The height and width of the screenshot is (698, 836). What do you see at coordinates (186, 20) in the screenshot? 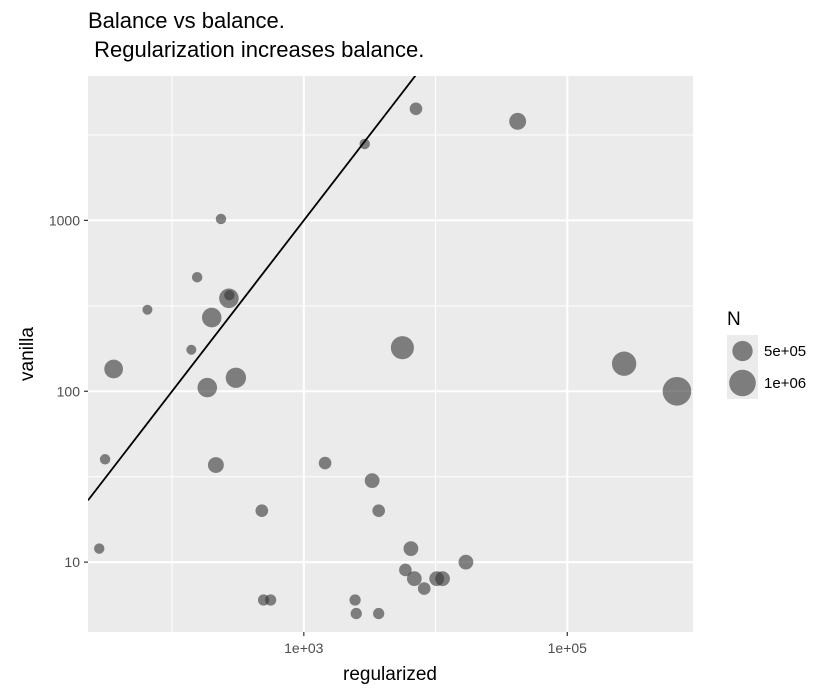
I see `chart-title: Balance vs balance.` at bounding box center [186, 20].